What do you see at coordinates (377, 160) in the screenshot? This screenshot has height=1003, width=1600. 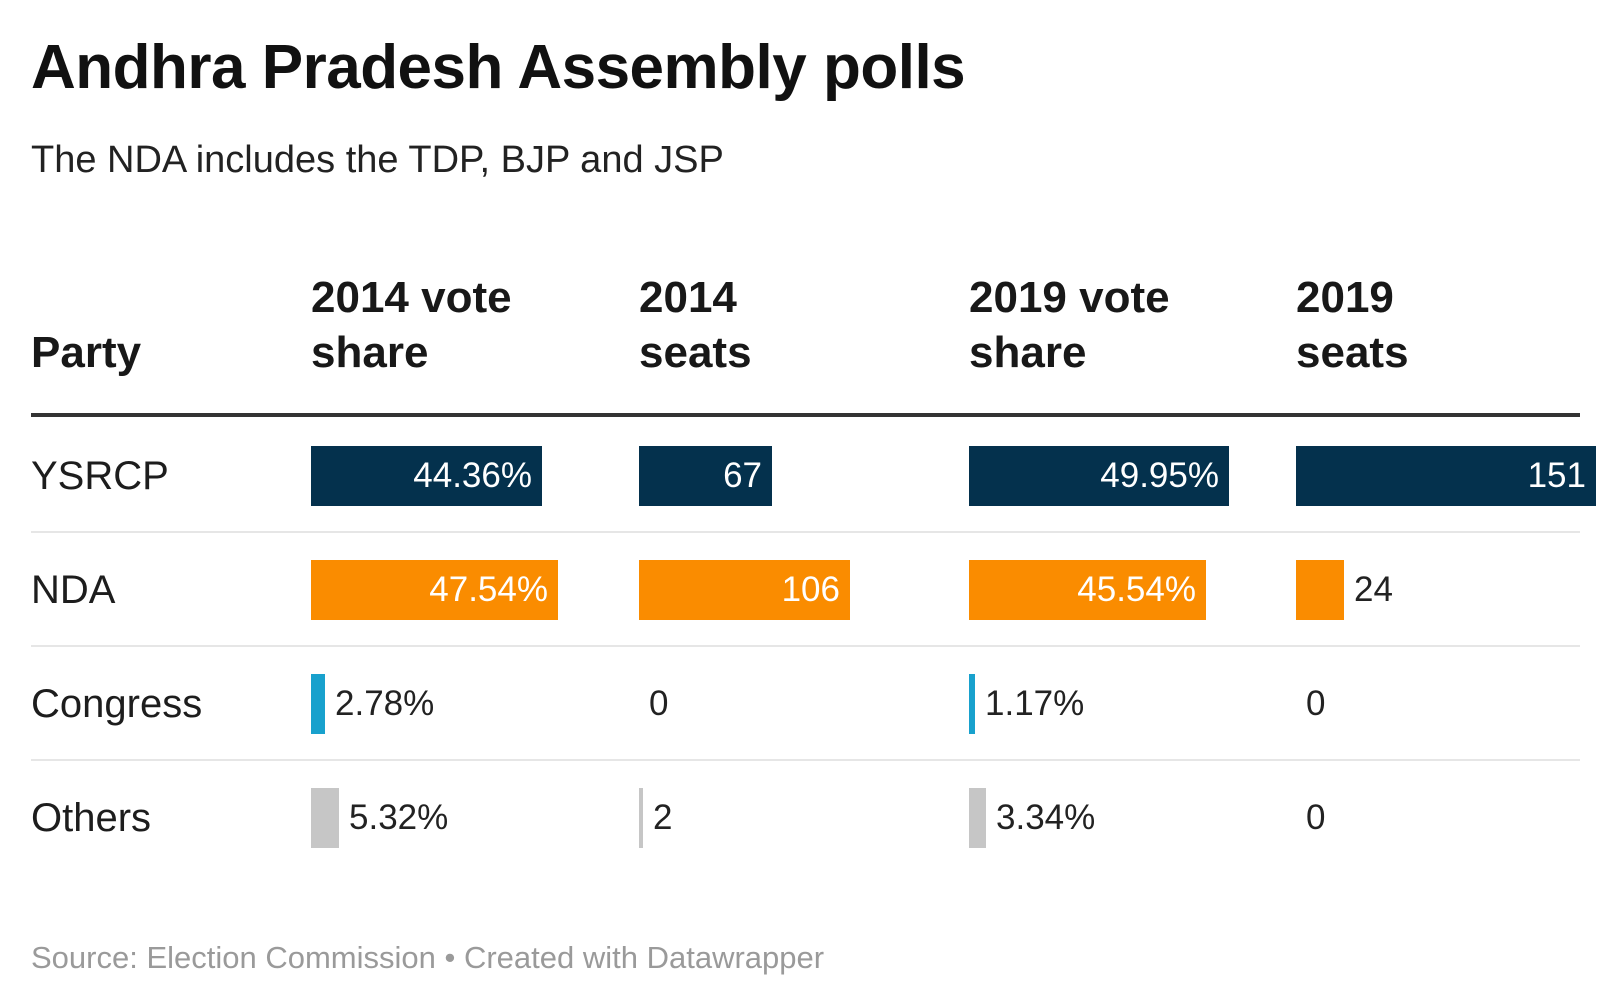 I see `chart-subtitle: The NDA includes the TDP, BJP and JSP` at bounding box center [377, 160].